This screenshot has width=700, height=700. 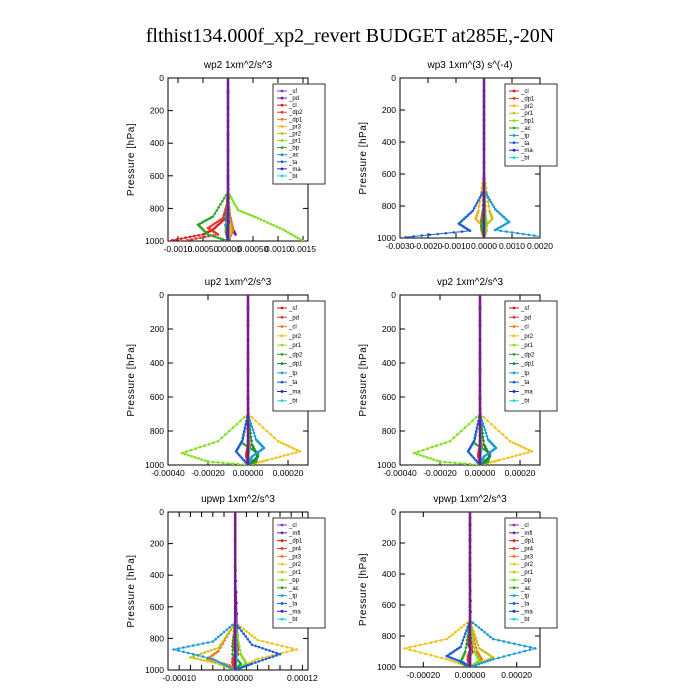 What do you see at coordinates (154, 670) in the screenshot?
I see `y-tick-label: 1000` at bounding box center [154, 670].